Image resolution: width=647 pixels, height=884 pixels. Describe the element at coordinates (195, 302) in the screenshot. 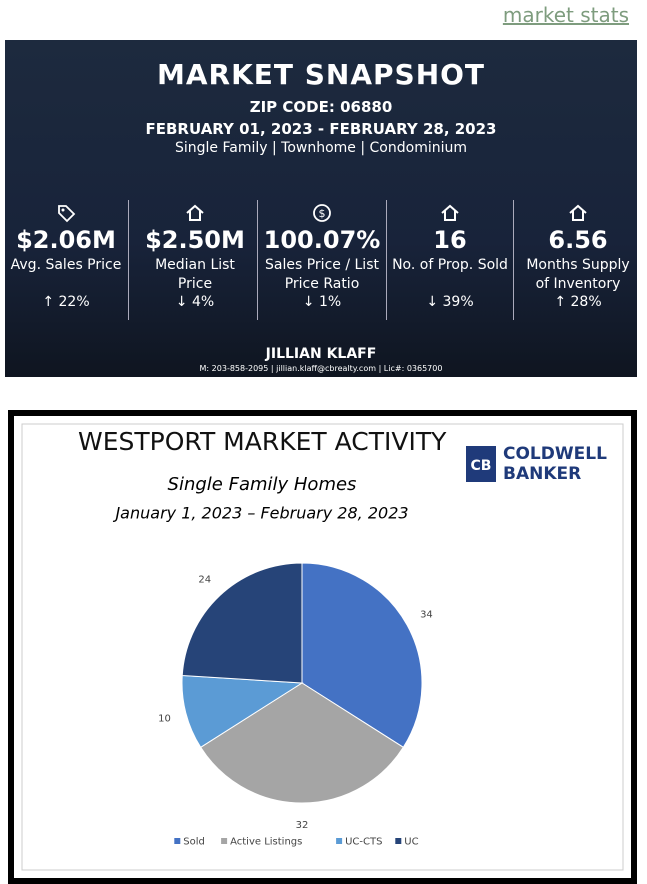

I see `stat-change: ↓ 4%` at that location.